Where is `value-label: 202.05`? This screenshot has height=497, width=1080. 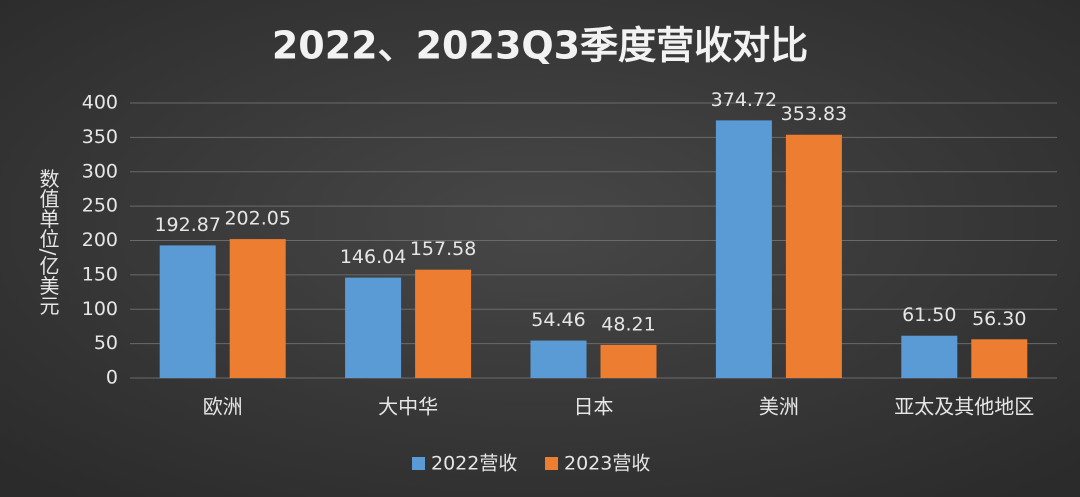 value-label: 202.05 is located at coordinates (257, 219).